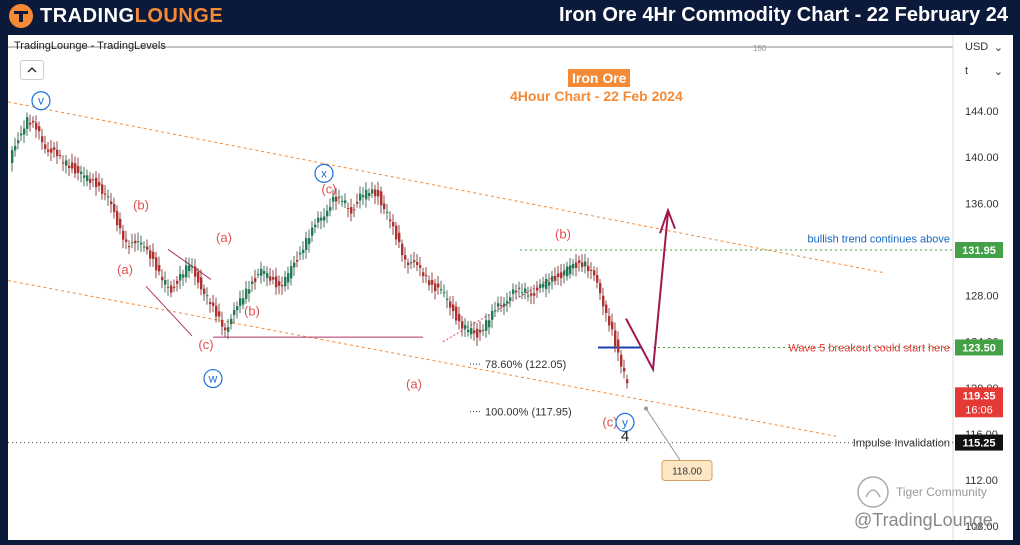  I want to click on tiger-icon, so click(873, 492).